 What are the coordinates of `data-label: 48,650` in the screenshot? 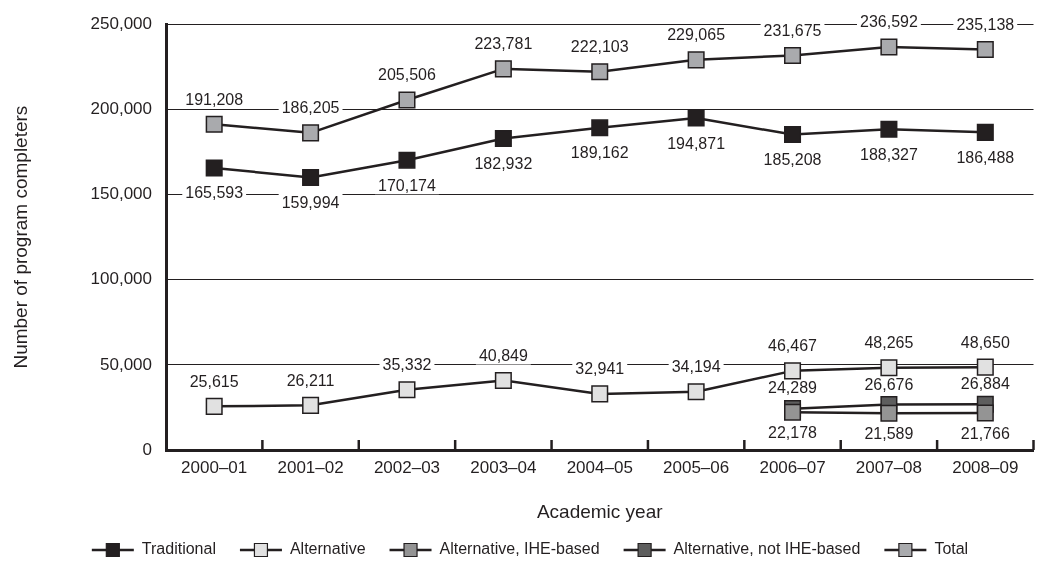 It's located at (985, 342).